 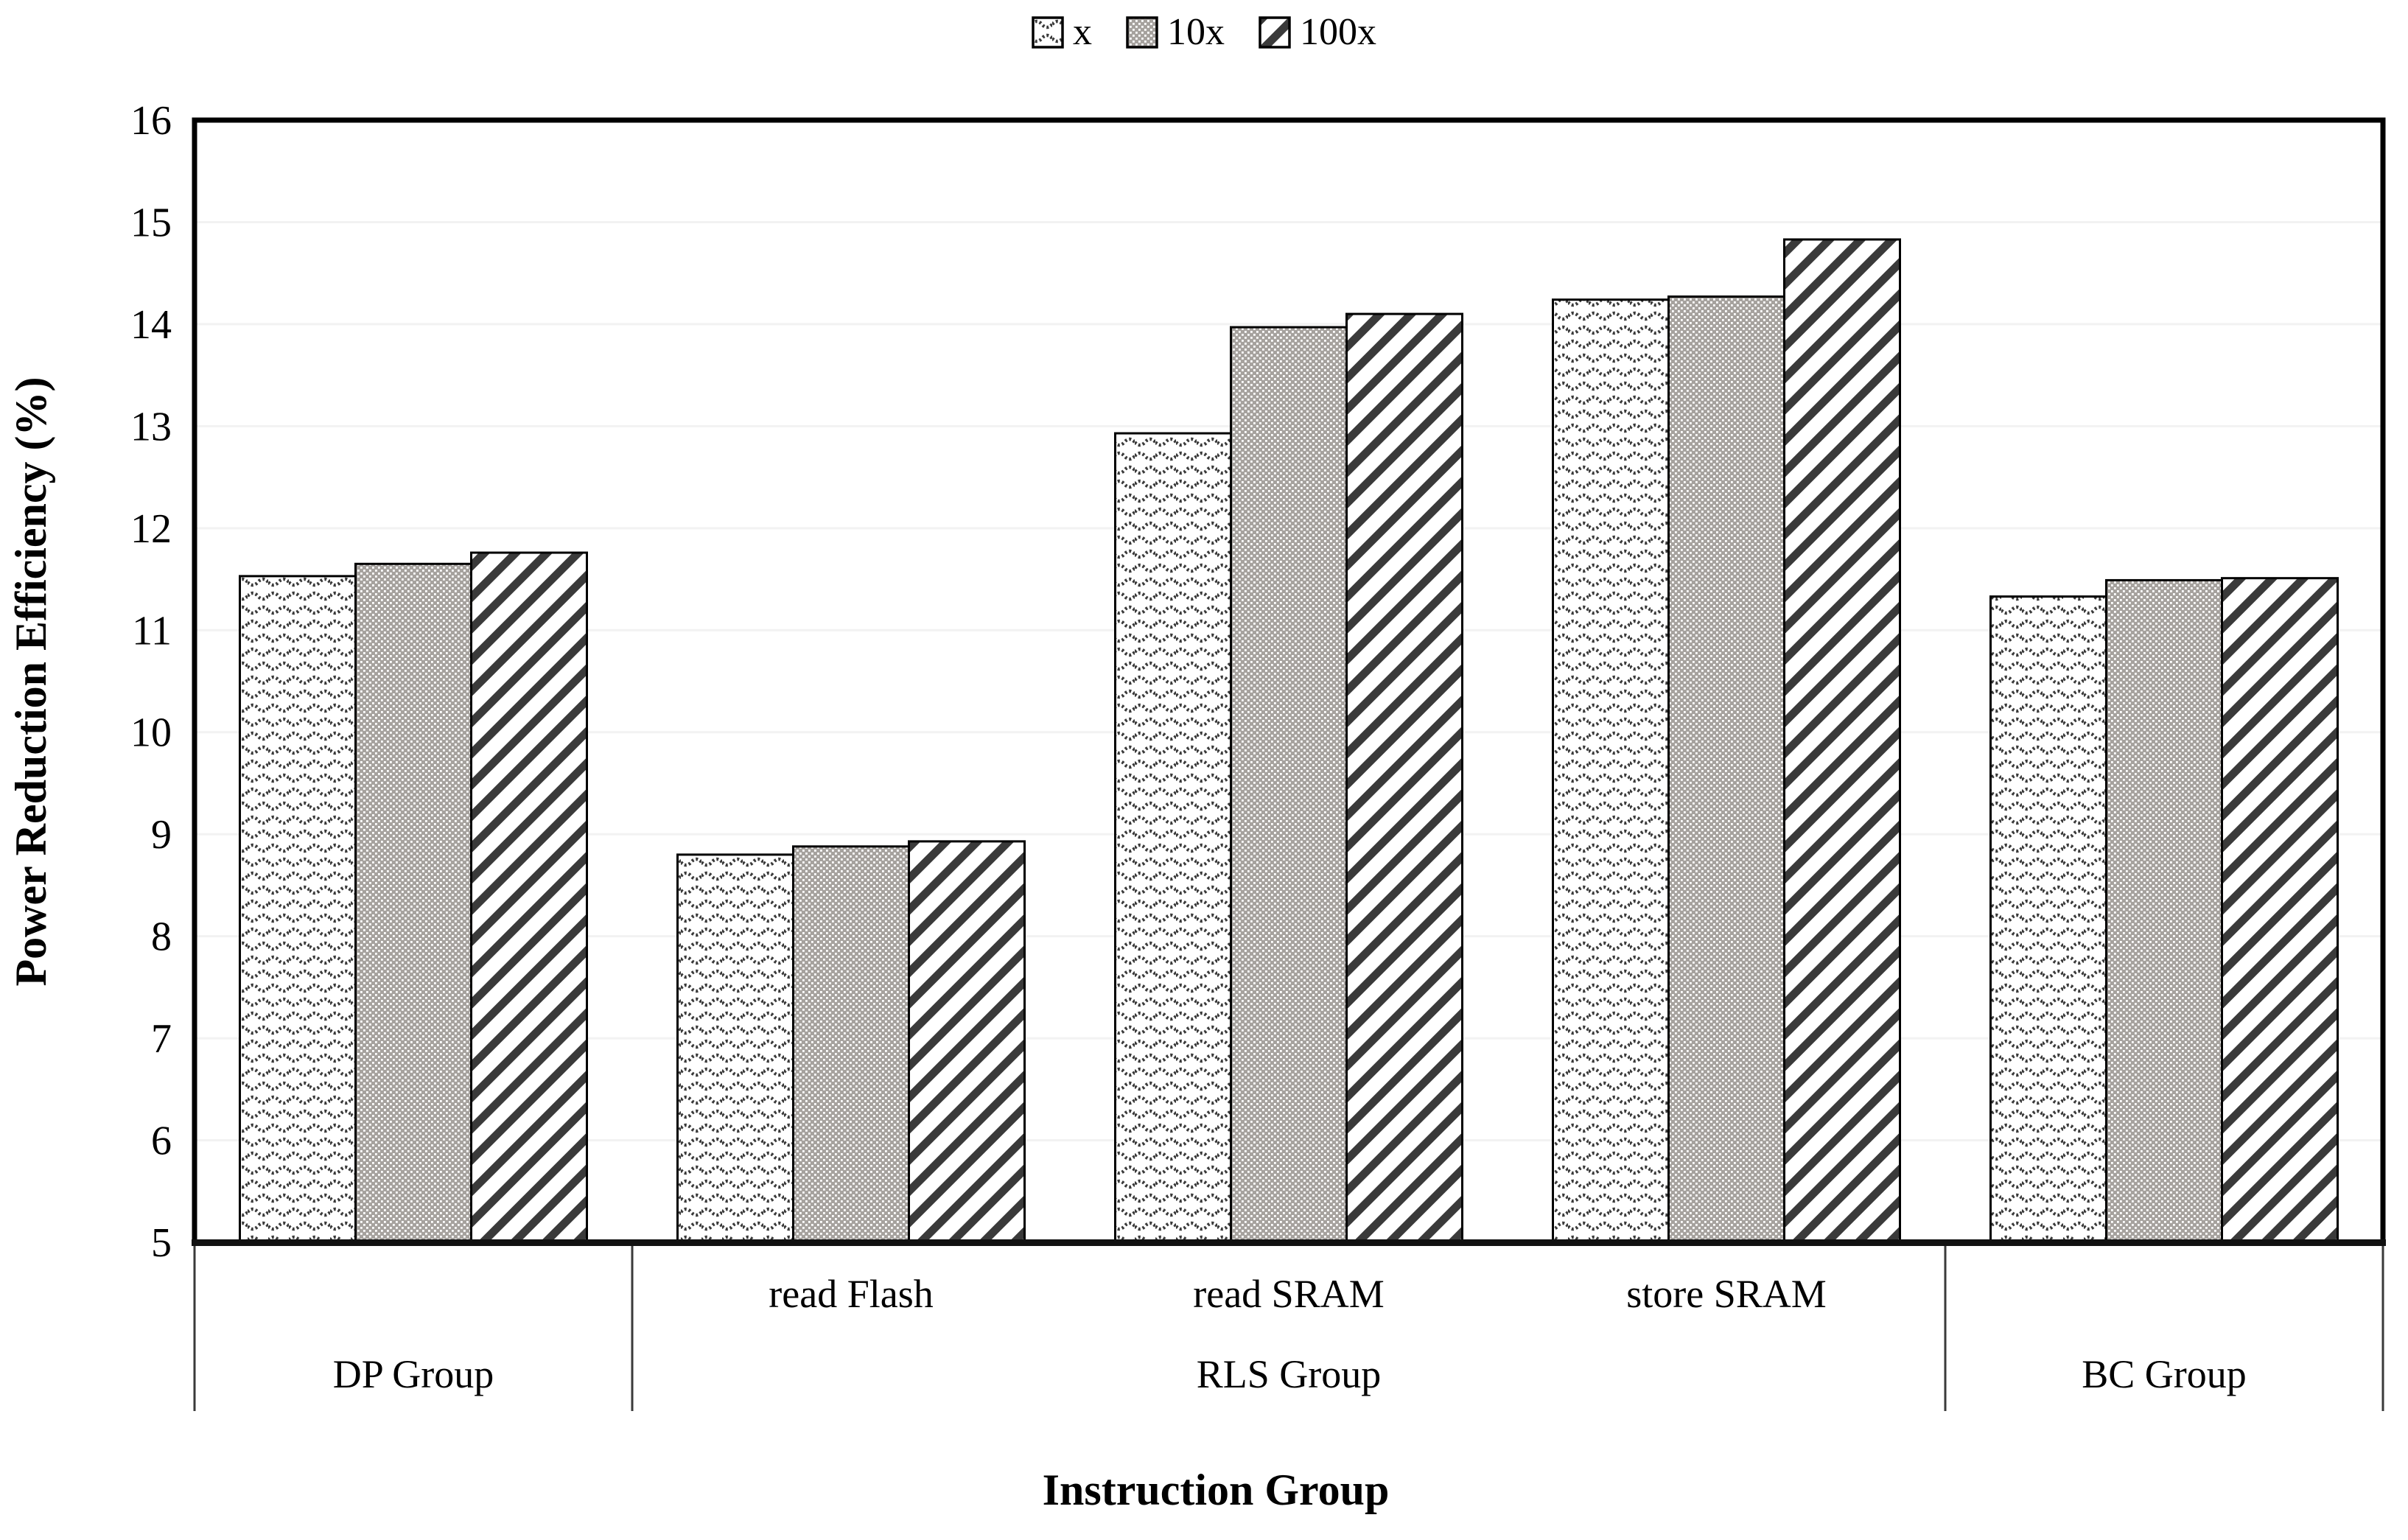 What do you see at coordinates (1275, 32) in the screenshot?
I see `legend-swatch-diagonal-stripe-icon` at bounding box center [1275, 32].